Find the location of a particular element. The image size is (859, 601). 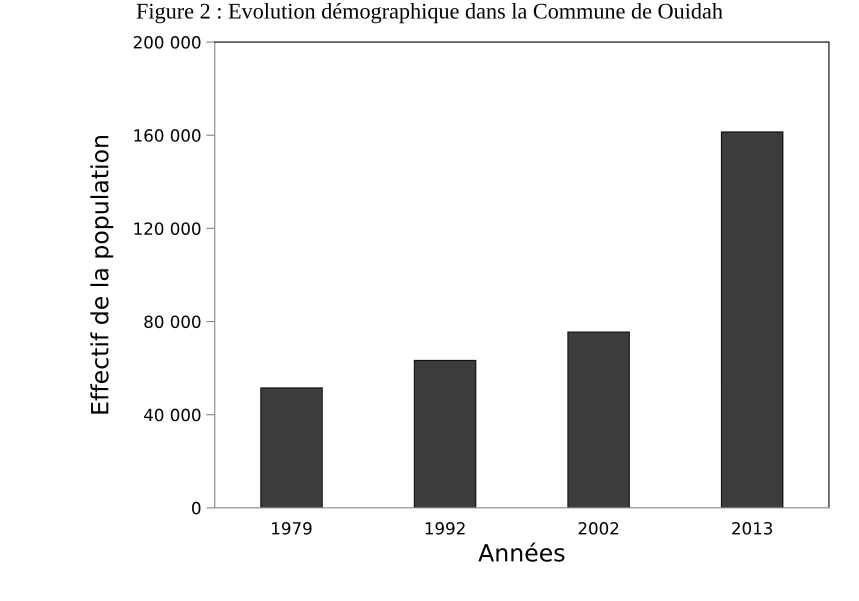

y-tick-label: 160 000 is located at coordinates (167, 135).